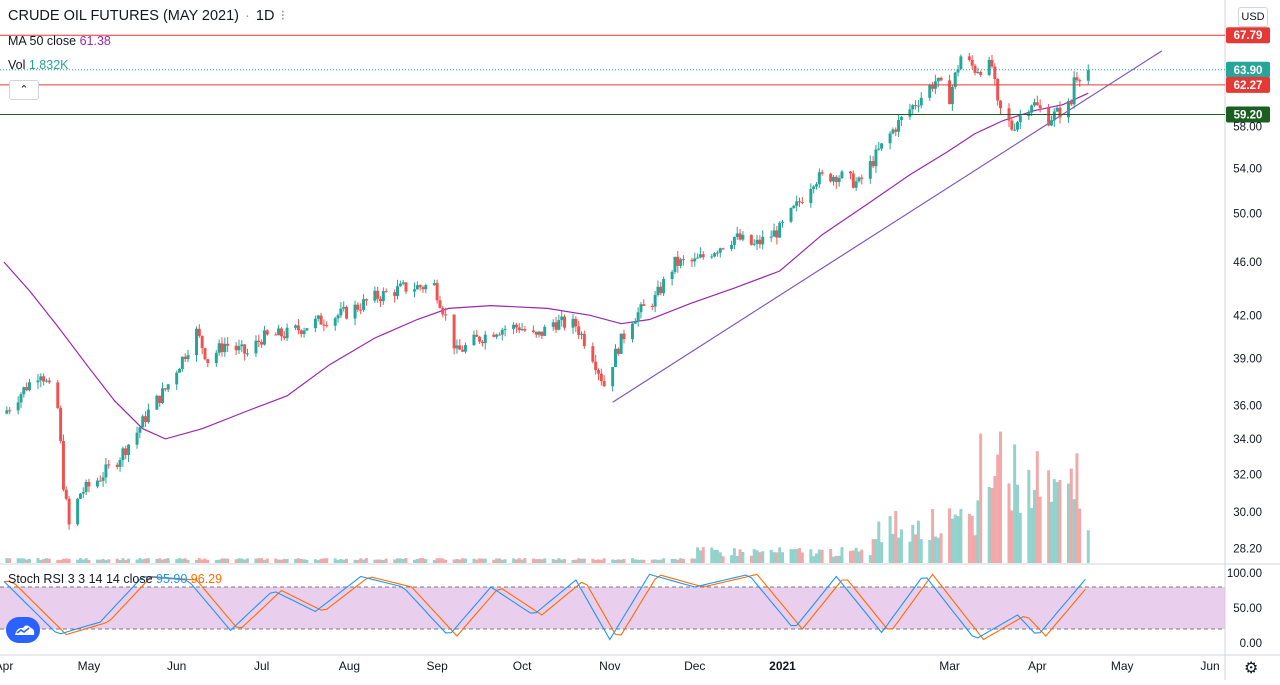 The width and height of the screenshot is (1280, 685). I want to click on interval-label: 1D, so click(265, 16).